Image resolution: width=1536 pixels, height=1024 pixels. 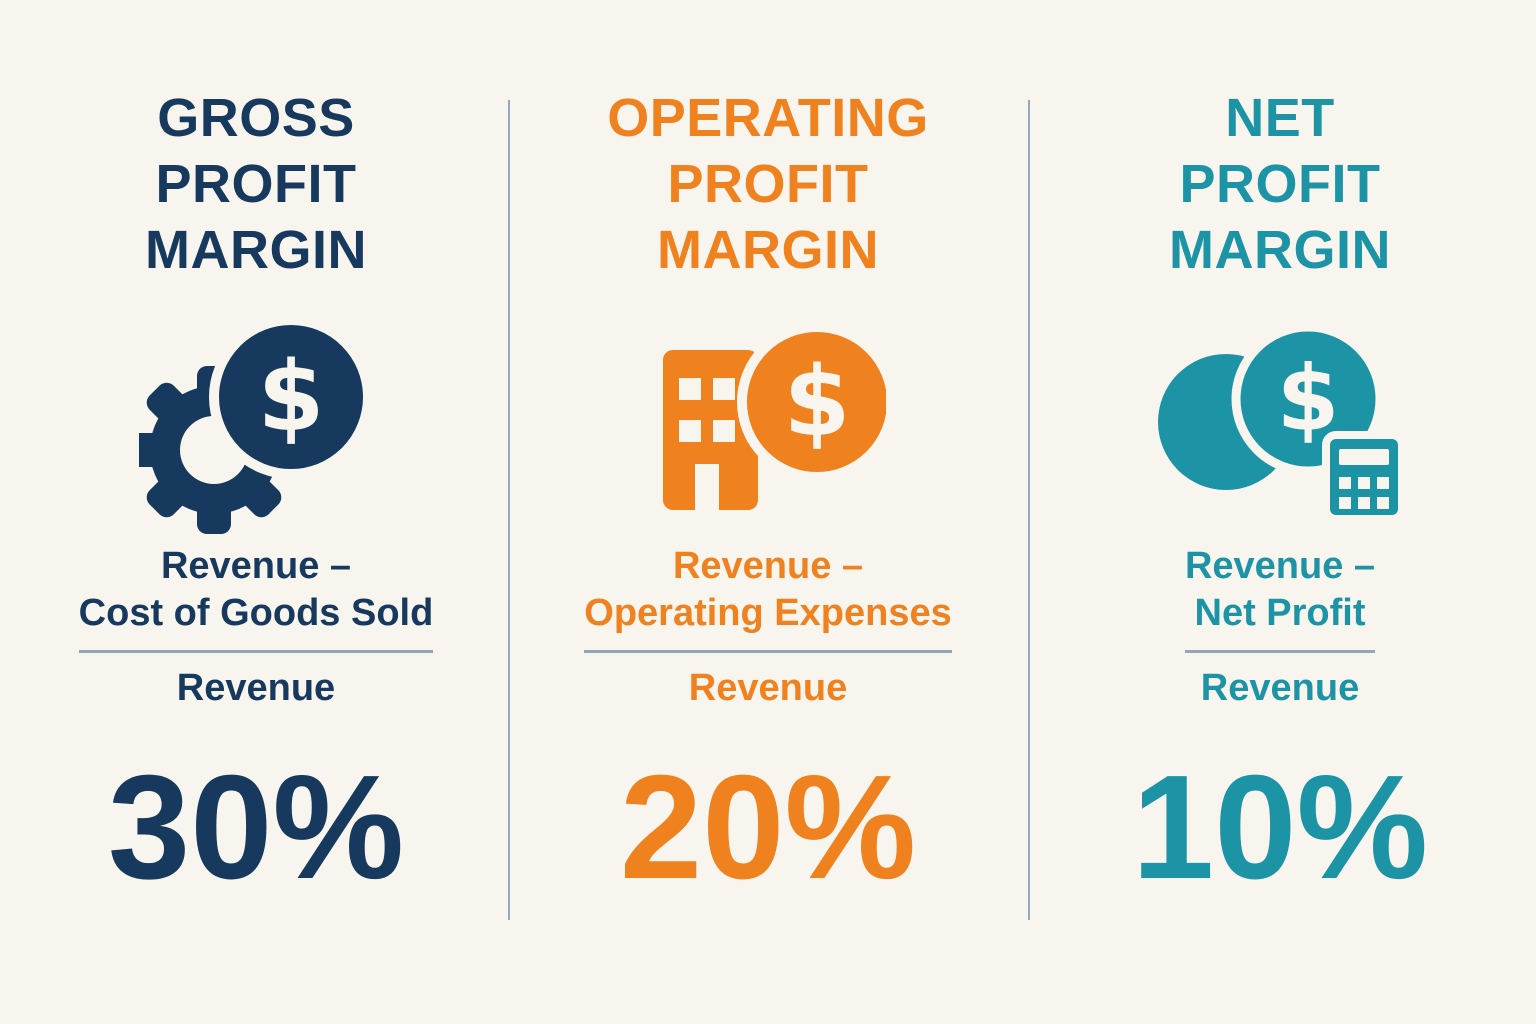 What do you see at coordinates (1280, 589) in the screenshot?
I see `formula-numerator: Revenue – Net Profit` at bounding box center [1280, 589].